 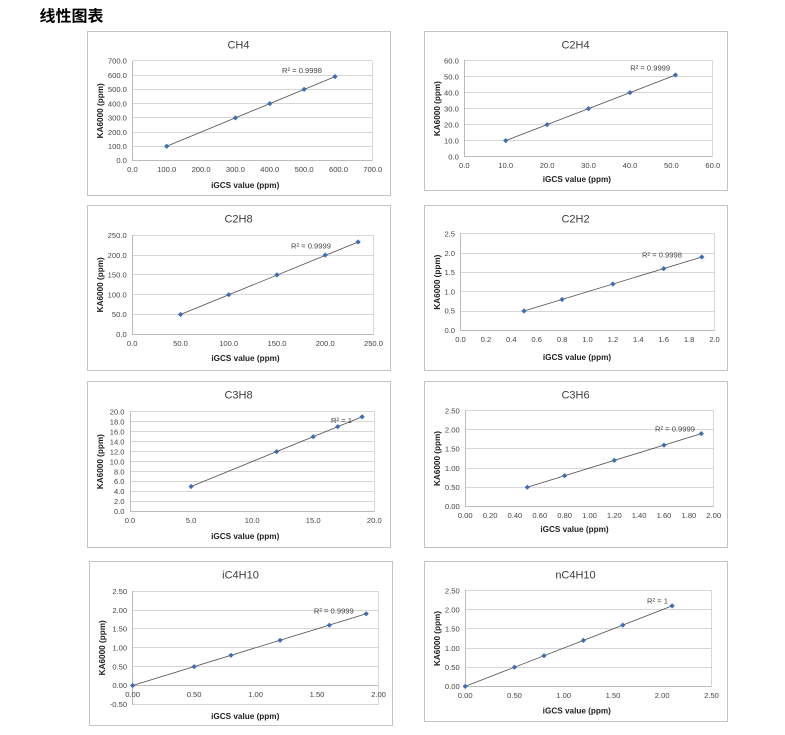 I want to click on svg-text: 1.4, so click(x=638, y=339).